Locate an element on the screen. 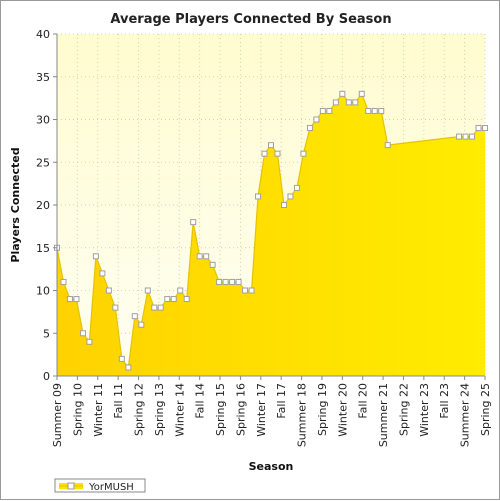 The width and height of the screenshot is (500, 501). x-tick-label: Fall 23 is located at coordinates (444, 401).